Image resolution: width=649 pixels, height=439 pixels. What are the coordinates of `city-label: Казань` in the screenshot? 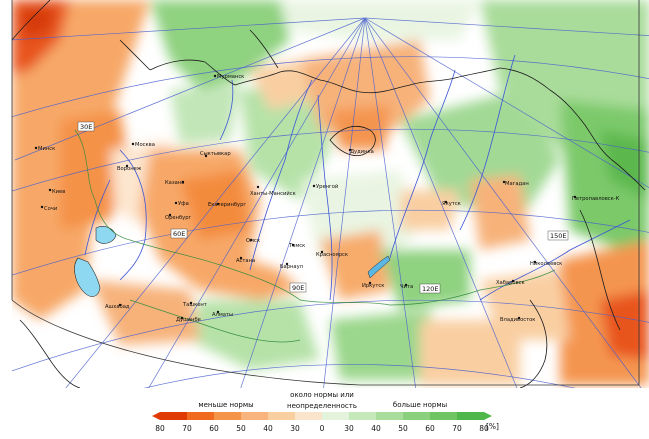 It's located at (174, 183).